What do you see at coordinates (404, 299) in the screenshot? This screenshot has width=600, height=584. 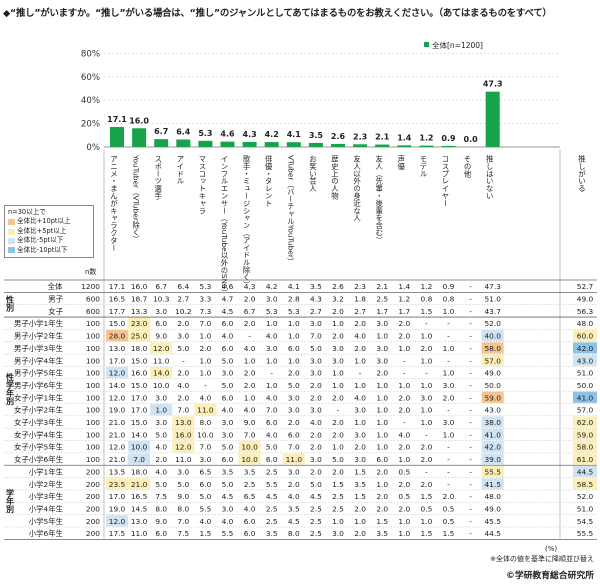 I see `table-cell: 1.2` at bounding box center [404, 299].